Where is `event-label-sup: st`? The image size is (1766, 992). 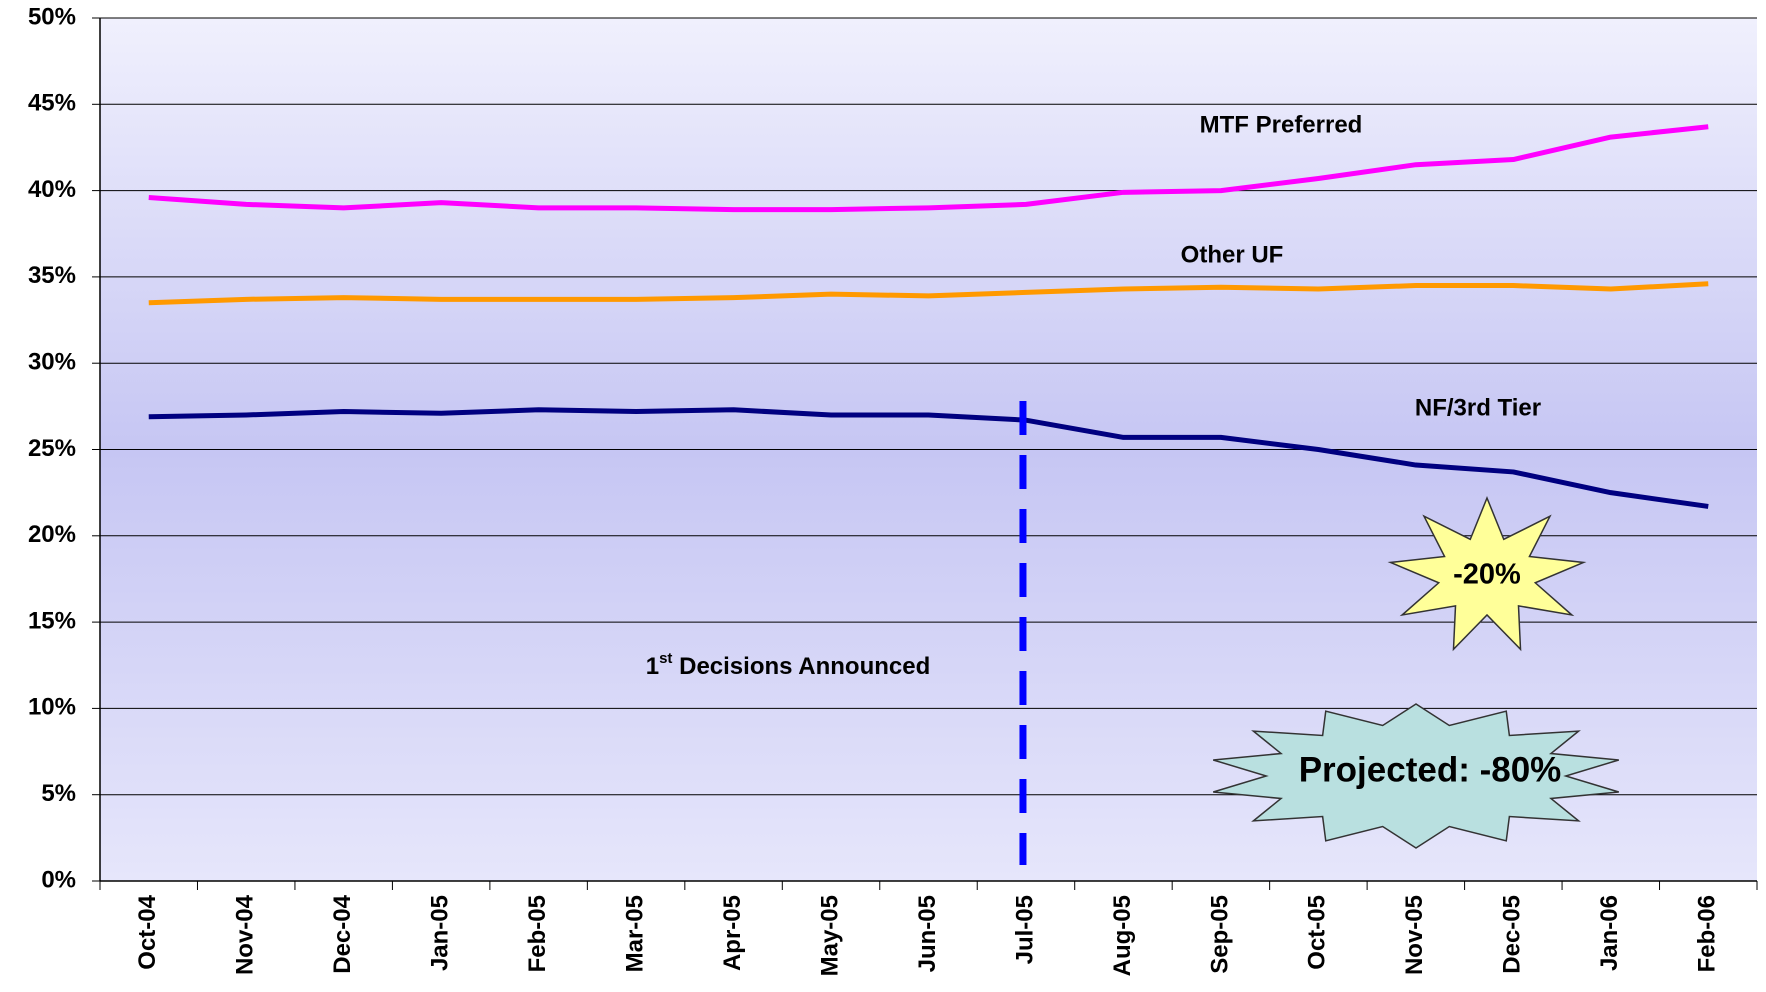 event-label-sup: st is located at coordinates (665, 658).